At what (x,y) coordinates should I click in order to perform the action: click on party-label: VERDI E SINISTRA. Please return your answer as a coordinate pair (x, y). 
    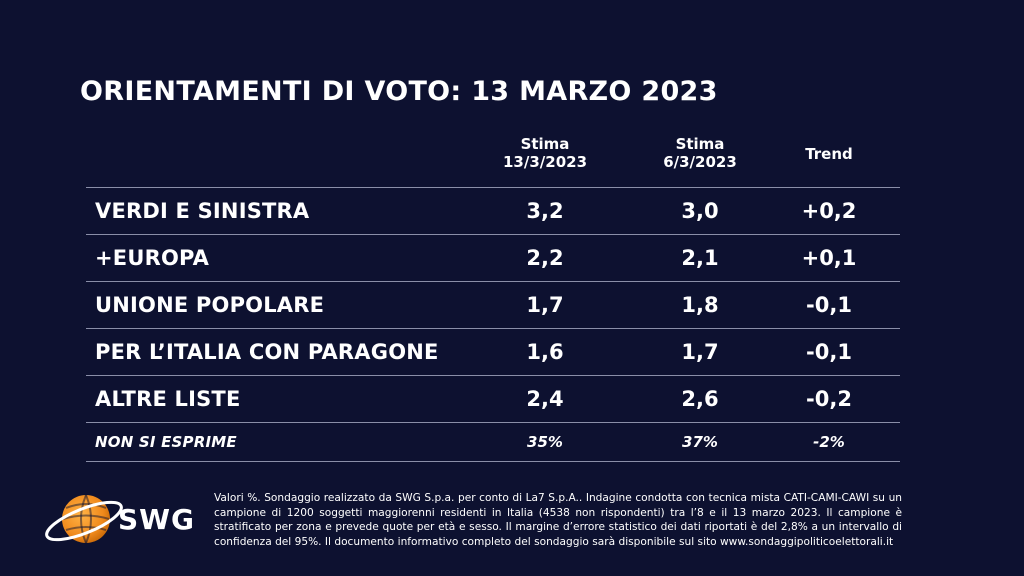
    Looking at the image, I should click on (202, 211).